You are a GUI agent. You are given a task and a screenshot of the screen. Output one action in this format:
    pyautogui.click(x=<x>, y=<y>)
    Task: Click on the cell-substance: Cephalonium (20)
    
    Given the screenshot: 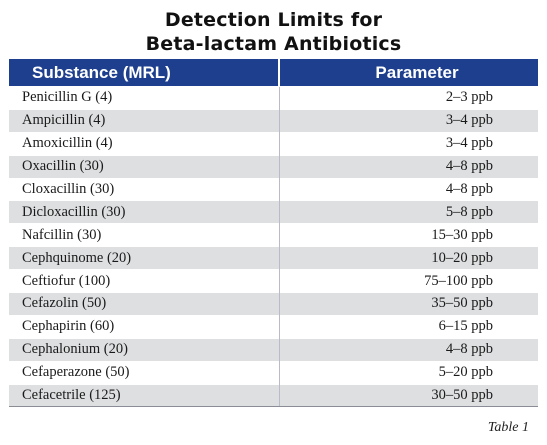 What is the action you would take?
    pyautogui.click(x=144, y=349)
    